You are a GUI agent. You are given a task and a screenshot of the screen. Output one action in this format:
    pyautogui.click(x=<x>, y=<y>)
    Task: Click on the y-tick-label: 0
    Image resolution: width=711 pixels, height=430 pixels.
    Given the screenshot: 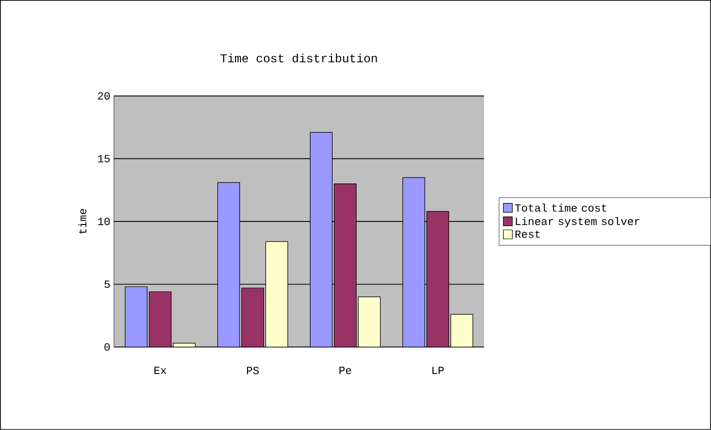 What is the action you would take?
    pyautogui.click(x=107, y=347)
    